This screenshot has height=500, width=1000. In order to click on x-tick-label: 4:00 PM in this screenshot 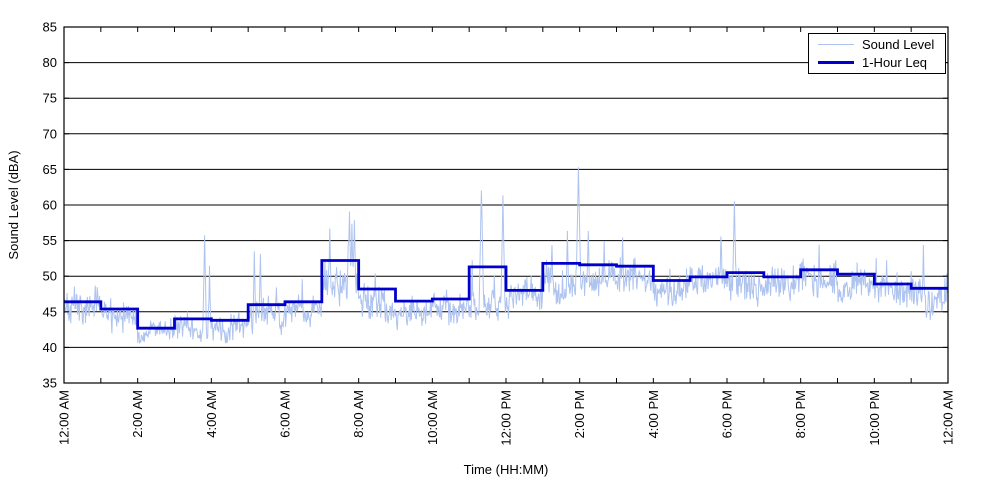, I will do `click(653, 414)`.